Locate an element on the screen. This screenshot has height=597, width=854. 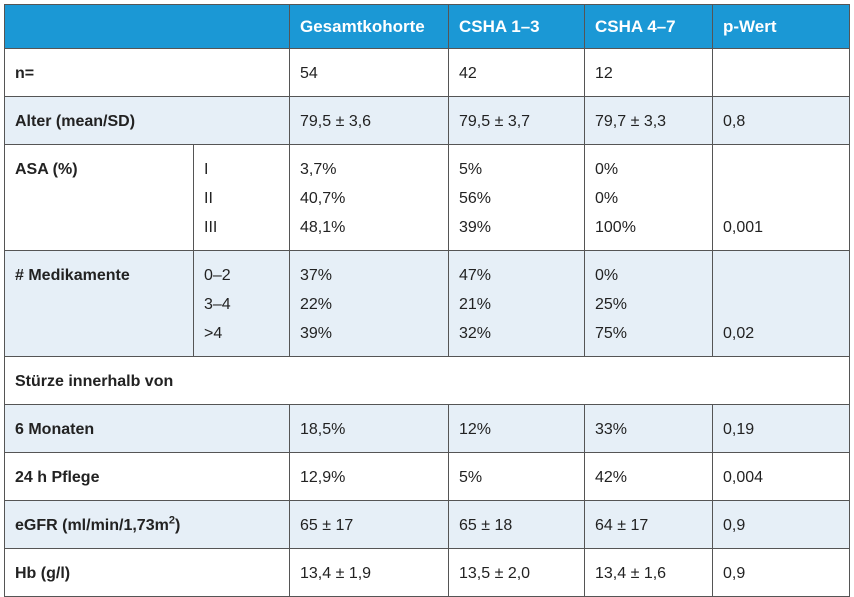
row-label: # Medikamente is located at coordinates (72, 275).